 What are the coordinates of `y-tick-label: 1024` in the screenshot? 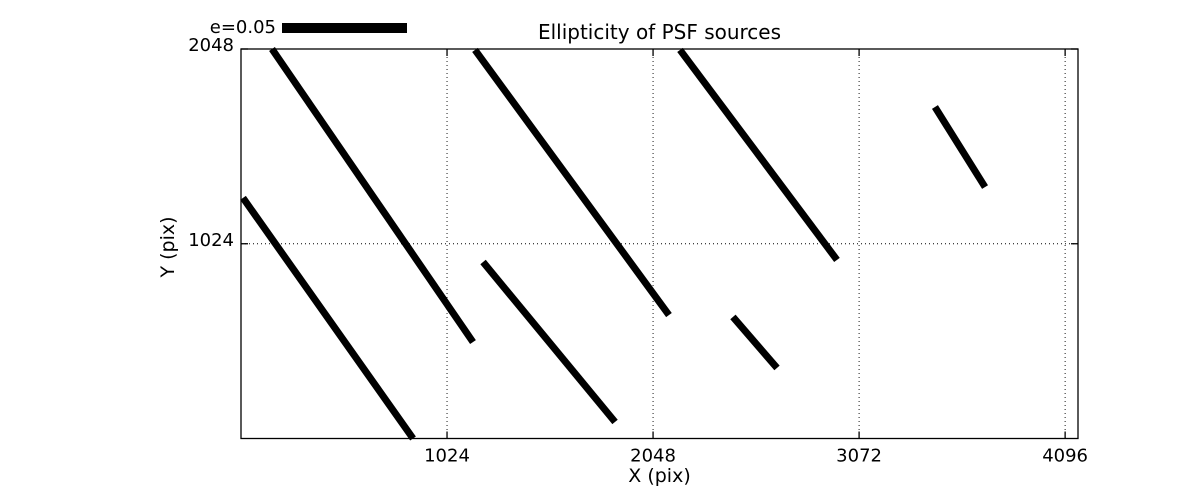 It's located at (211, 240).